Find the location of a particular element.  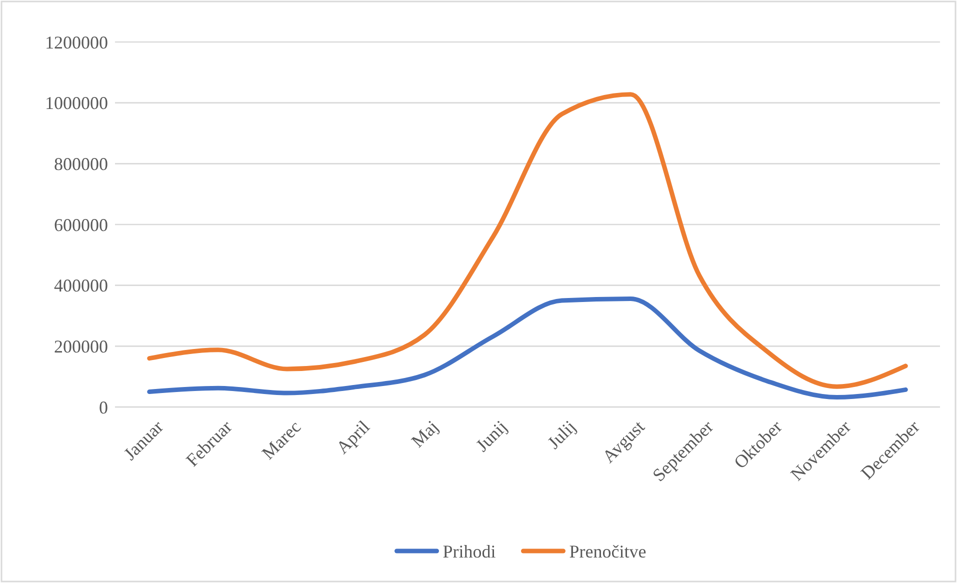

y-tick-label: 600000 is located at coordinates (81, 224).